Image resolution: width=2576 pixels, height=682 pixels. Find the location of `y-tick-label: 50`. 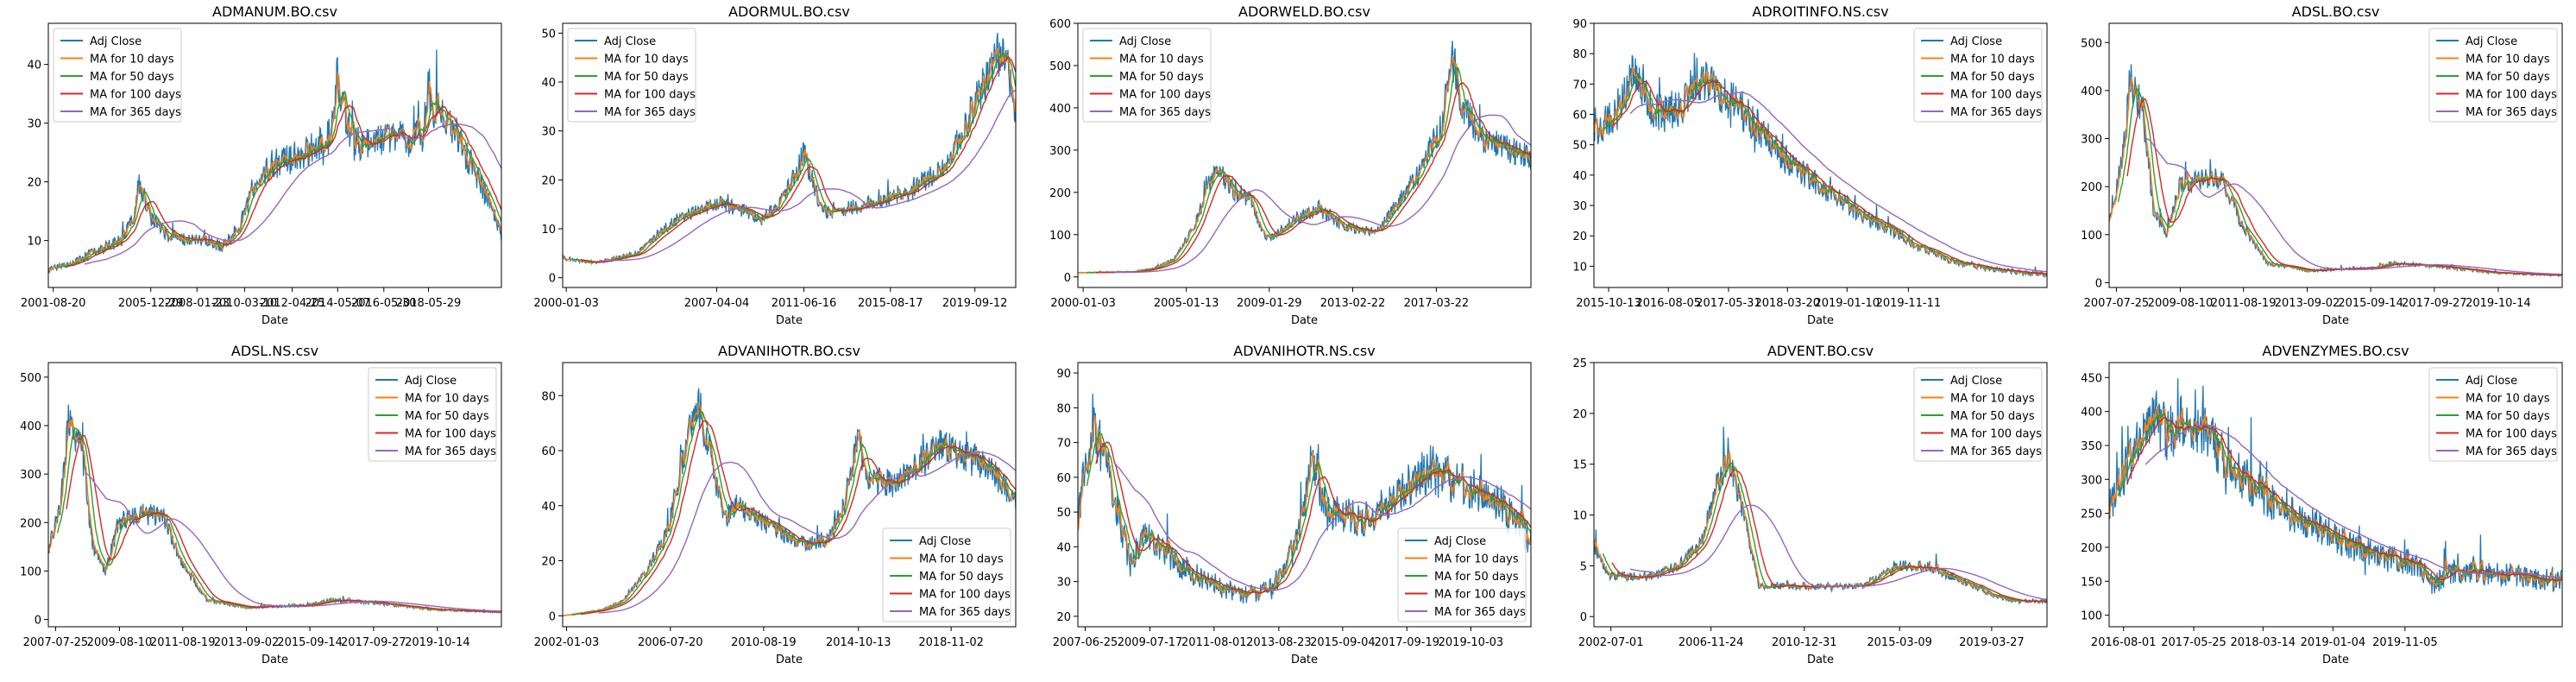

y-tick-label: 50 is located at coordinates (1580, 147).